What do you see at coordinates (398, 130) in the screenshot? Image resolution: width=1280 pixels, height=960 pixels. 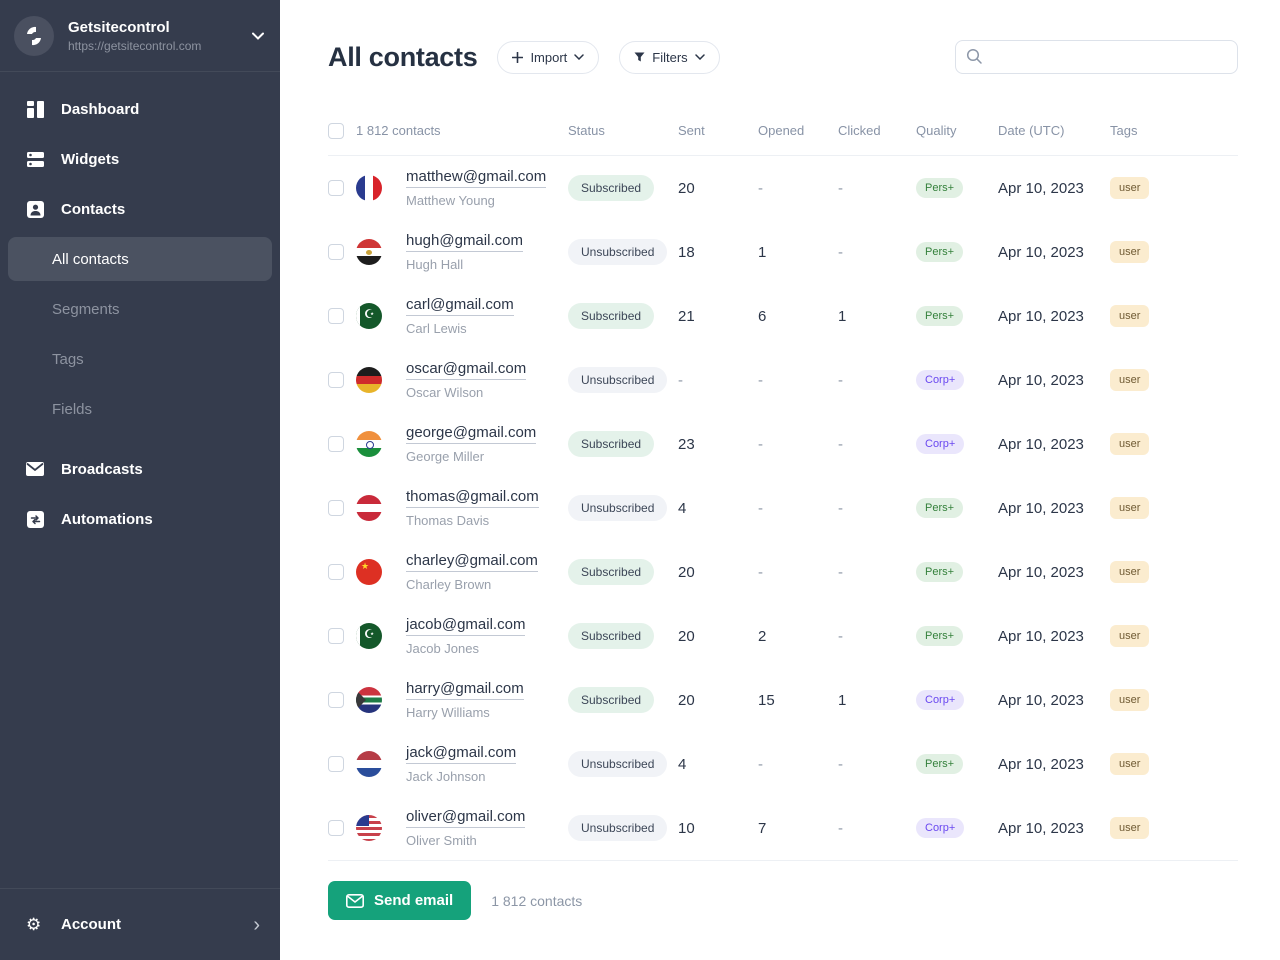 I see `contacts-count-header: 1 812 contacts` at bounding box center [398, 130].